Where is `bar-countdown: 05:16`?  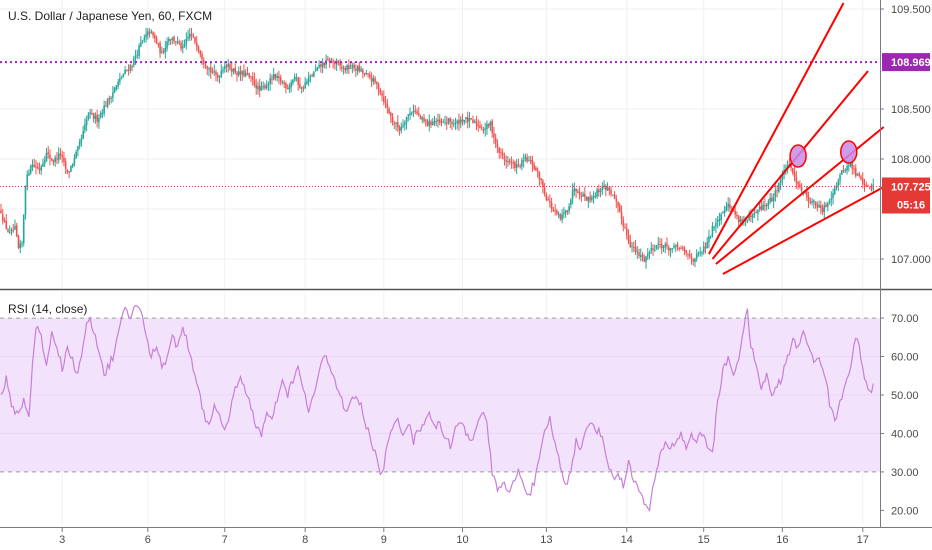
bar-countdown: 05:16 is located at coordinates (911, 206).